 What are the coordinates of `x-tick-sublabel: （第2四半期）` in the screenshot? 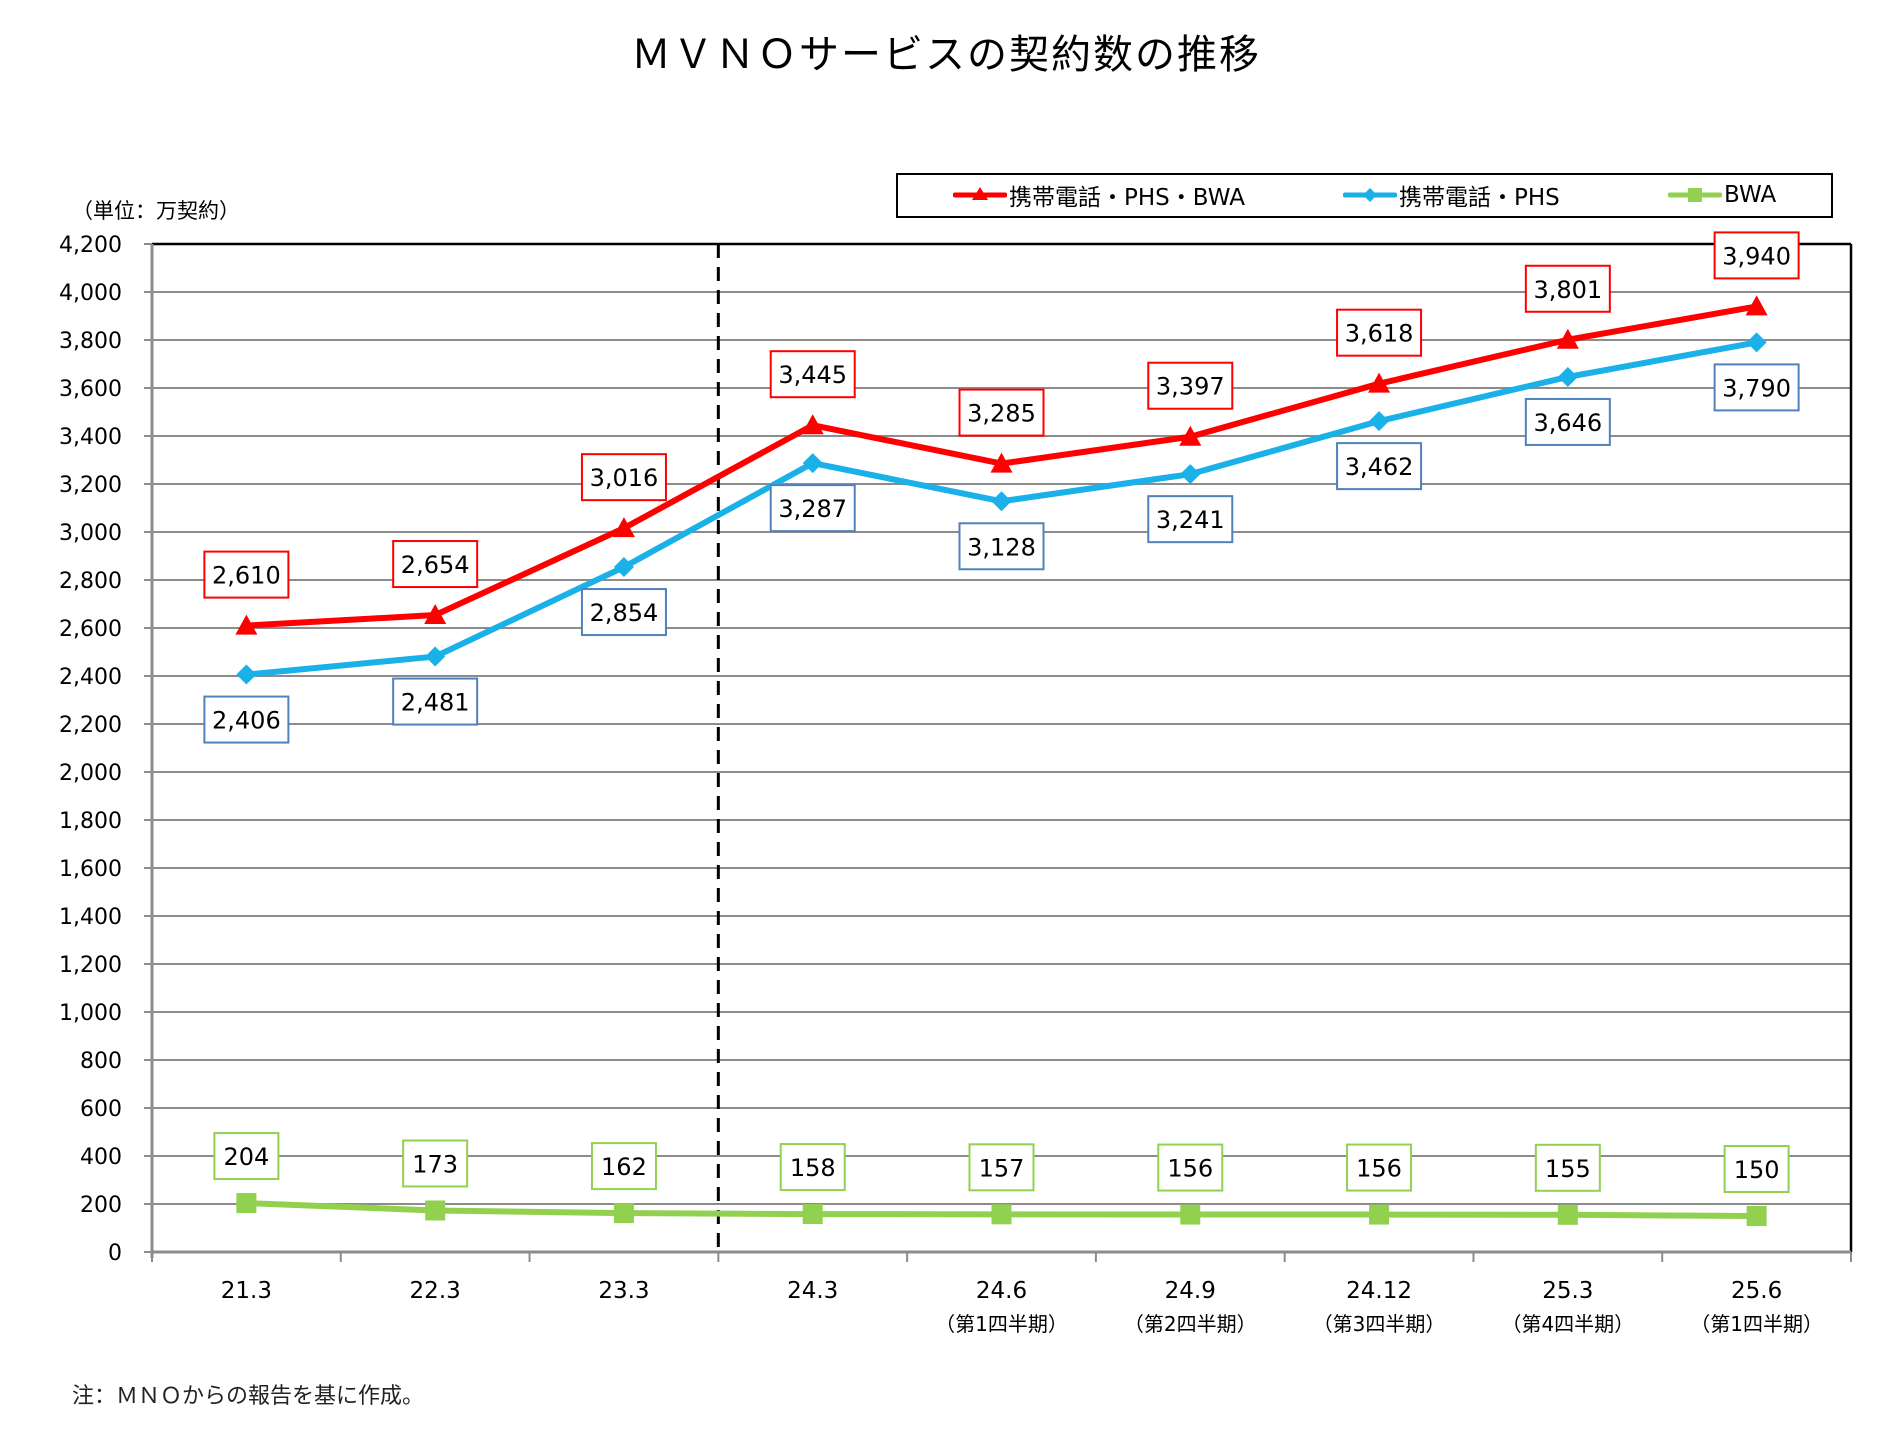 It's located at (1190, 1324).